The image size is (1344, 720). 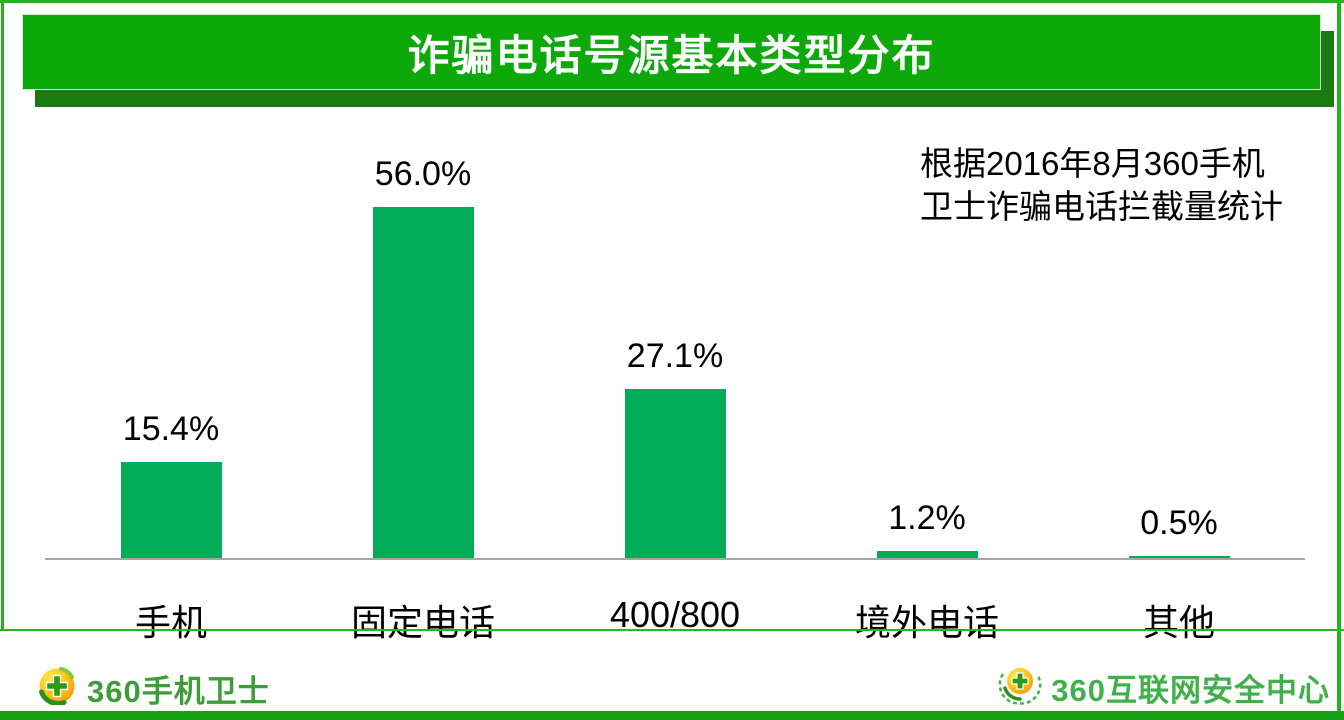 I want to click on footer-right-logo: 360互联网安全中心, so click(x=1163, y=687).